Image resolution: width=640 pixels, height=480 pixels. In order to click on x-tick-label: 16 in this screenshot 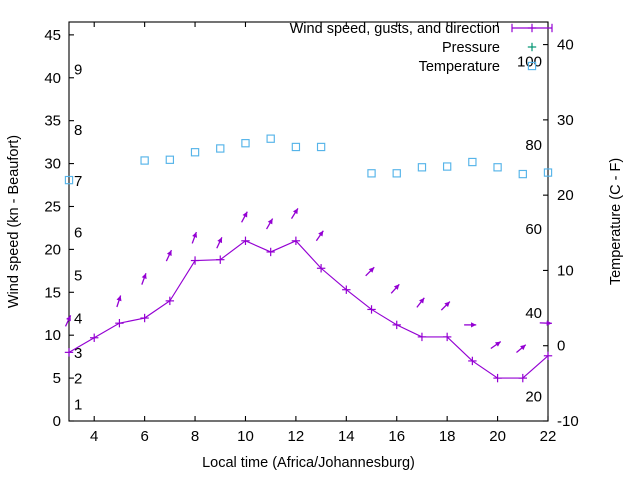, I will do `click(396, 436)`.